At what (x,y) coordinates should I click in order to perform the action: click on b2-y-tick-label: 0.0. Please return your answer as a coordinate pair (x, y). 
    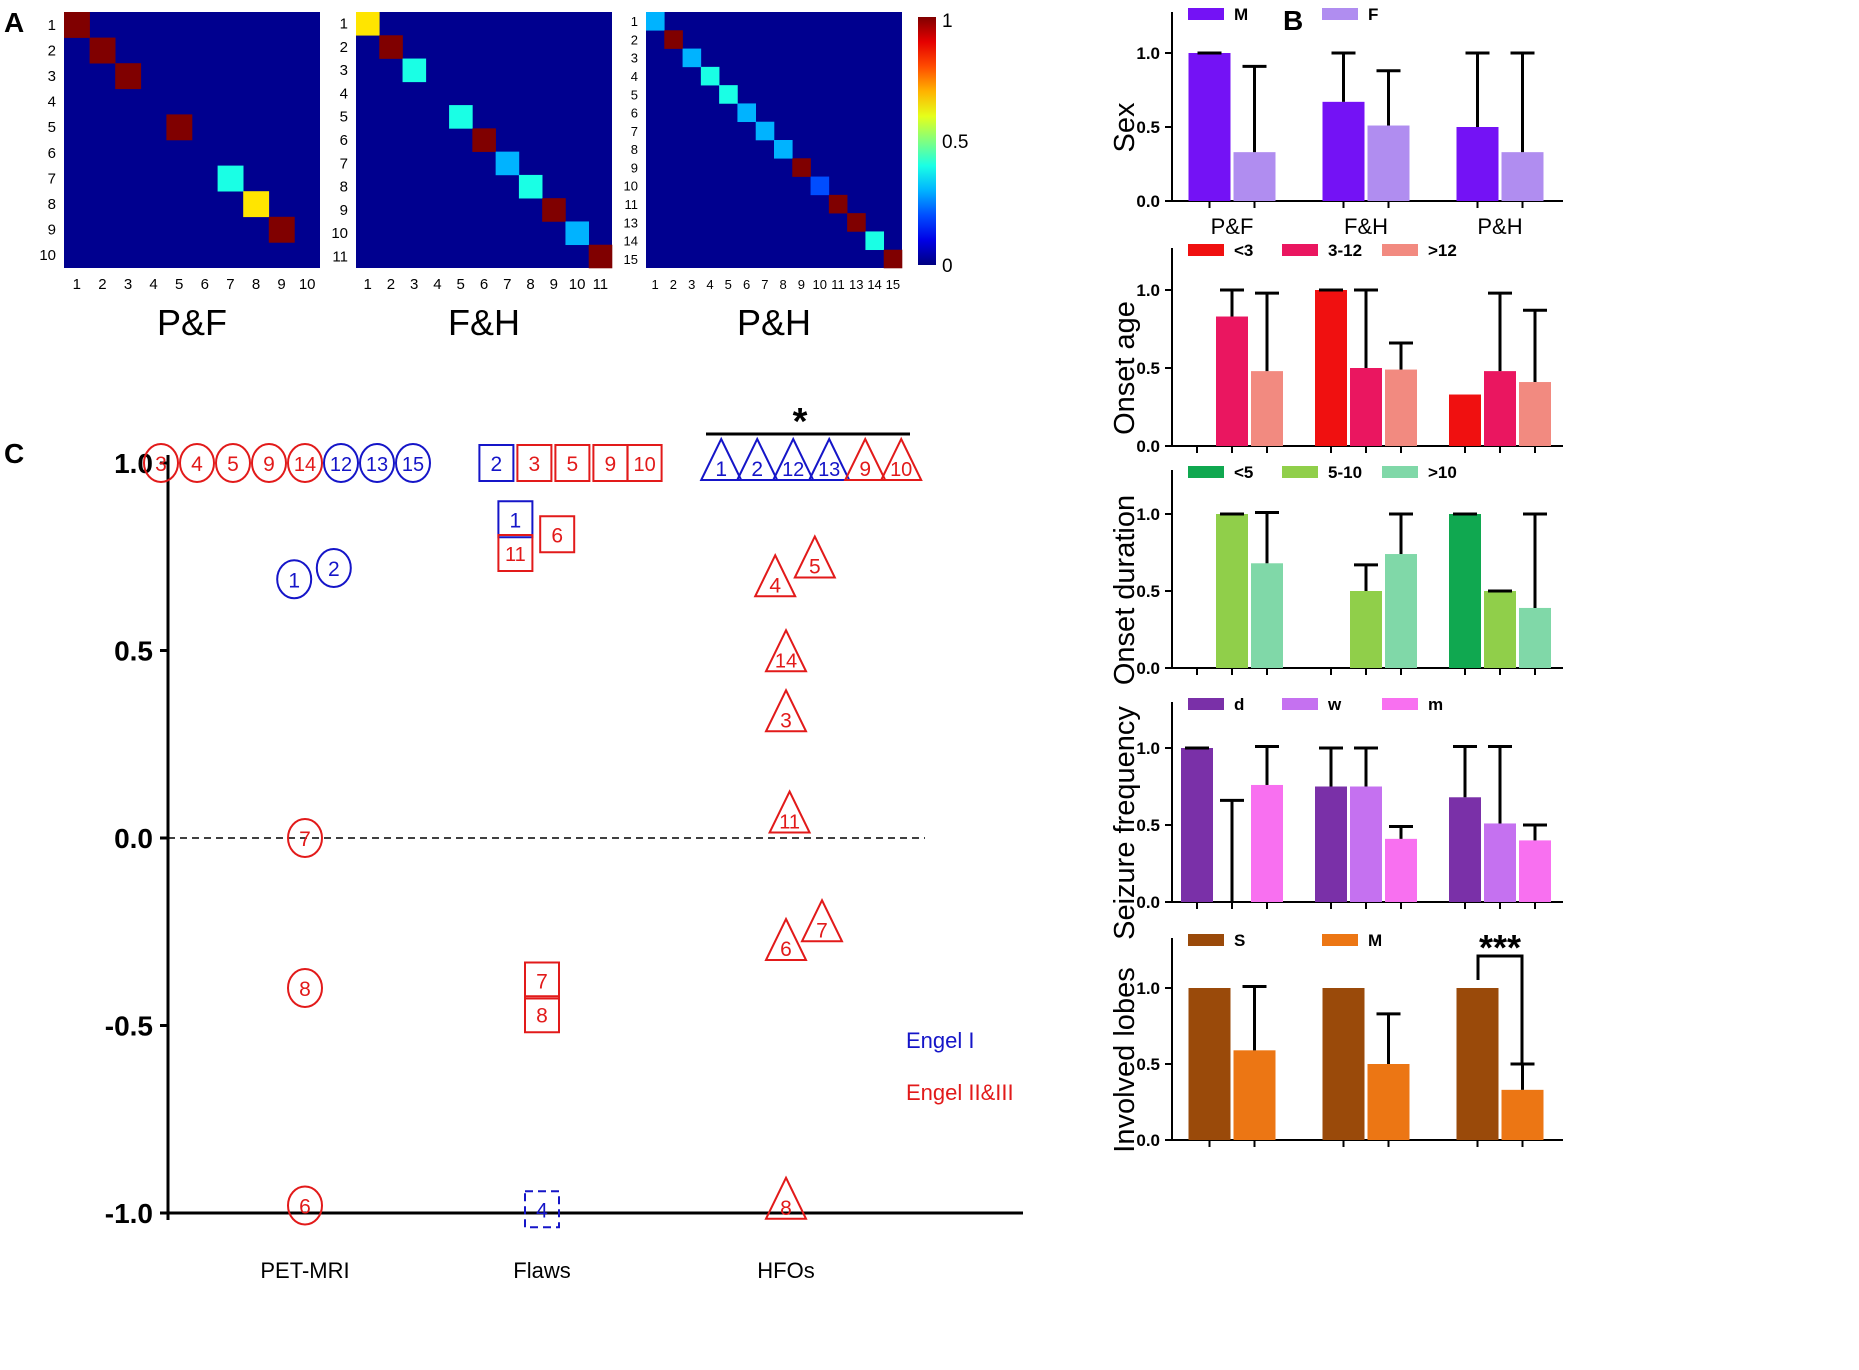
    Looking at the image, I should click on (1148, 668).